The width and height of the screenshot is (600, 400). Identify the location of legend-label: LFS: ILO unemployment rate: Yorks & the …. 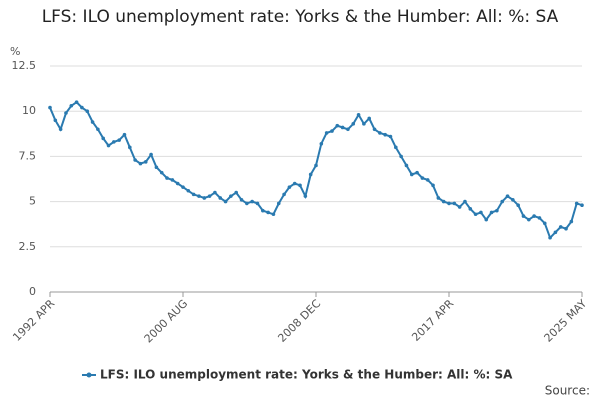
(306, 375).